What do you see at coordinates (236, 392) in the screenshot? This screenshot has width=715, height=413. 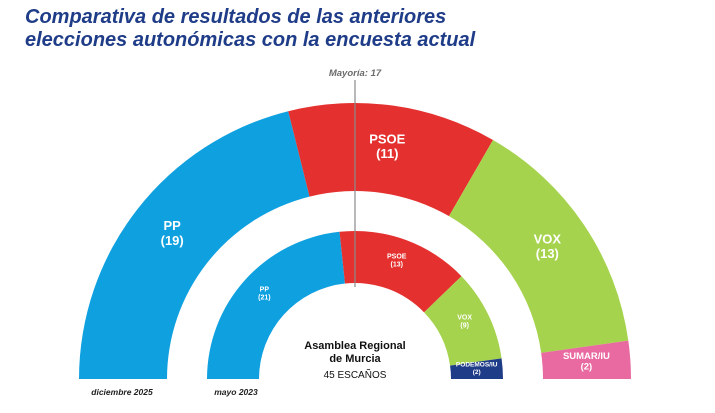 I see `inner-ring-name: mayo 2023` at bounding box center [236, 392].